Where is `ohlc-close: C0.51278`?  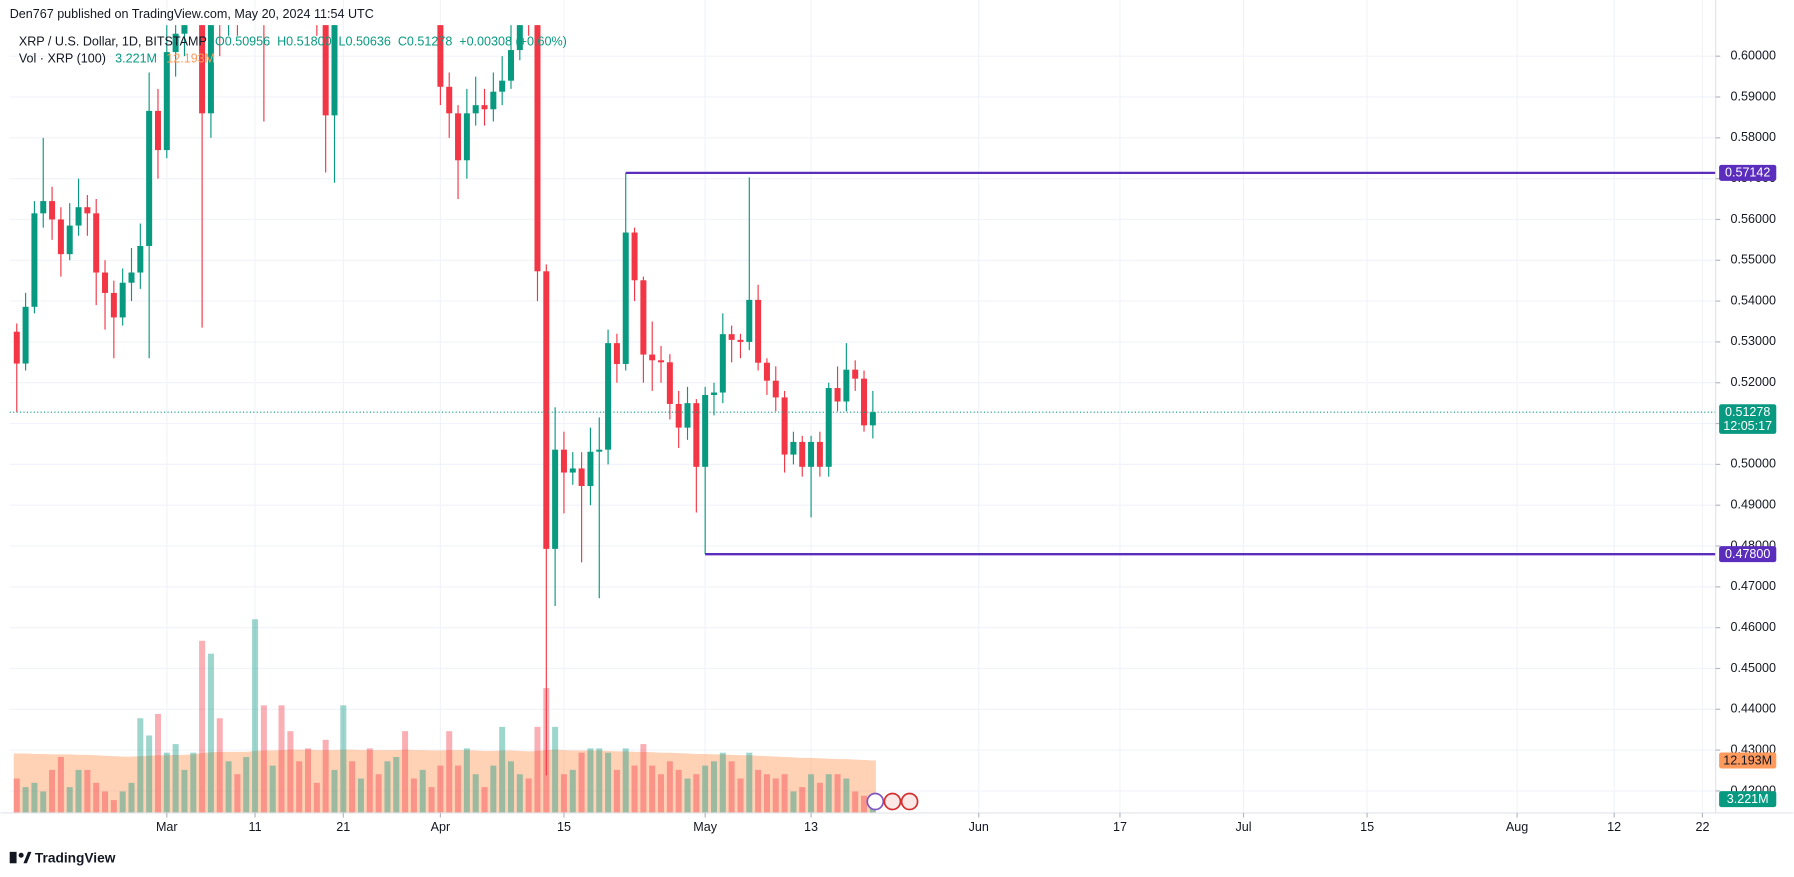 ohlc-close: C0.51278 is located at coordinates (425, 42).